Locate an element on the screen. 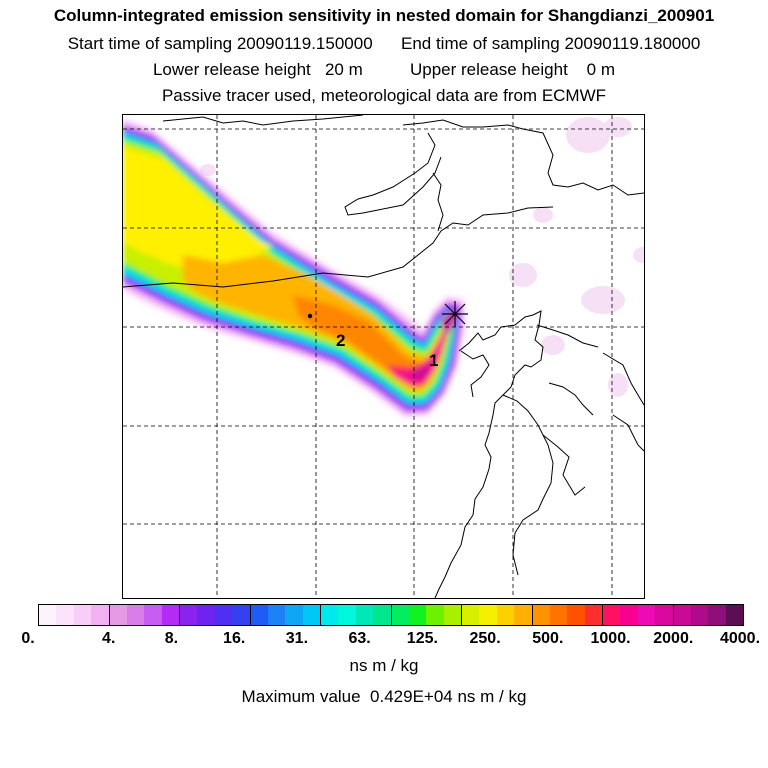 The width and height of the screenshot is (768, 768). colorbar is located at coordinates (391, 615).